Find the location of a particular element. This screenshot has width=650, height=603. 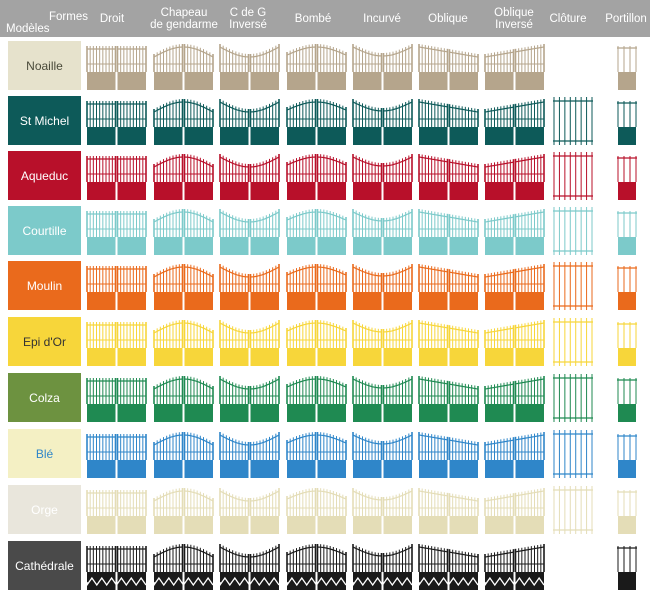

column-header: Portillon is located at coordinates (618, 19).